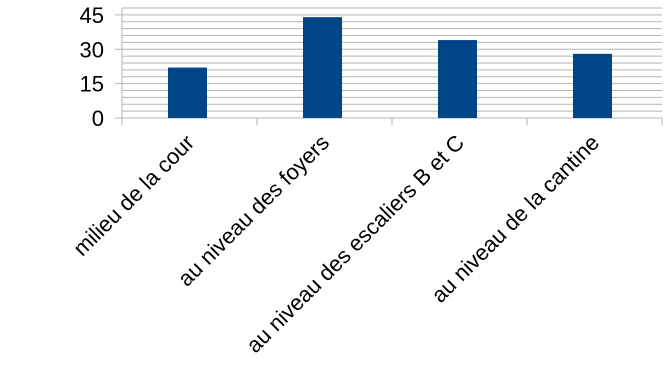 This screenshot has width=670, height=379. I want to click on x-category-label: au niveau des foyers, so click(253, 210).